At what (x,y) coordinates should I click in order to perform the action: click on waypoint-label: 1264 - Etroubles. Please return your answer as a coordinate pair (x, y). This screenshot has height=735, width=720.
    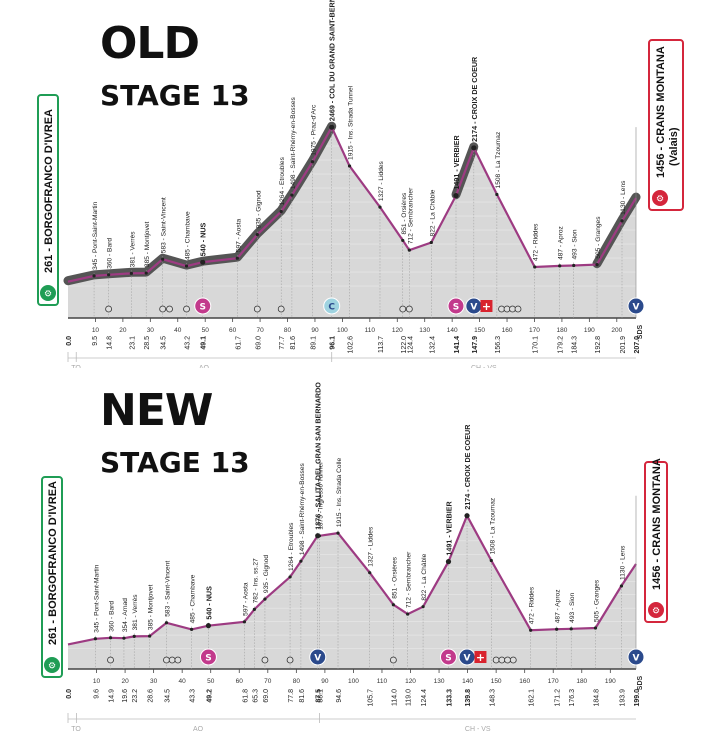
    Looking at the image, I should click on (291, 546).